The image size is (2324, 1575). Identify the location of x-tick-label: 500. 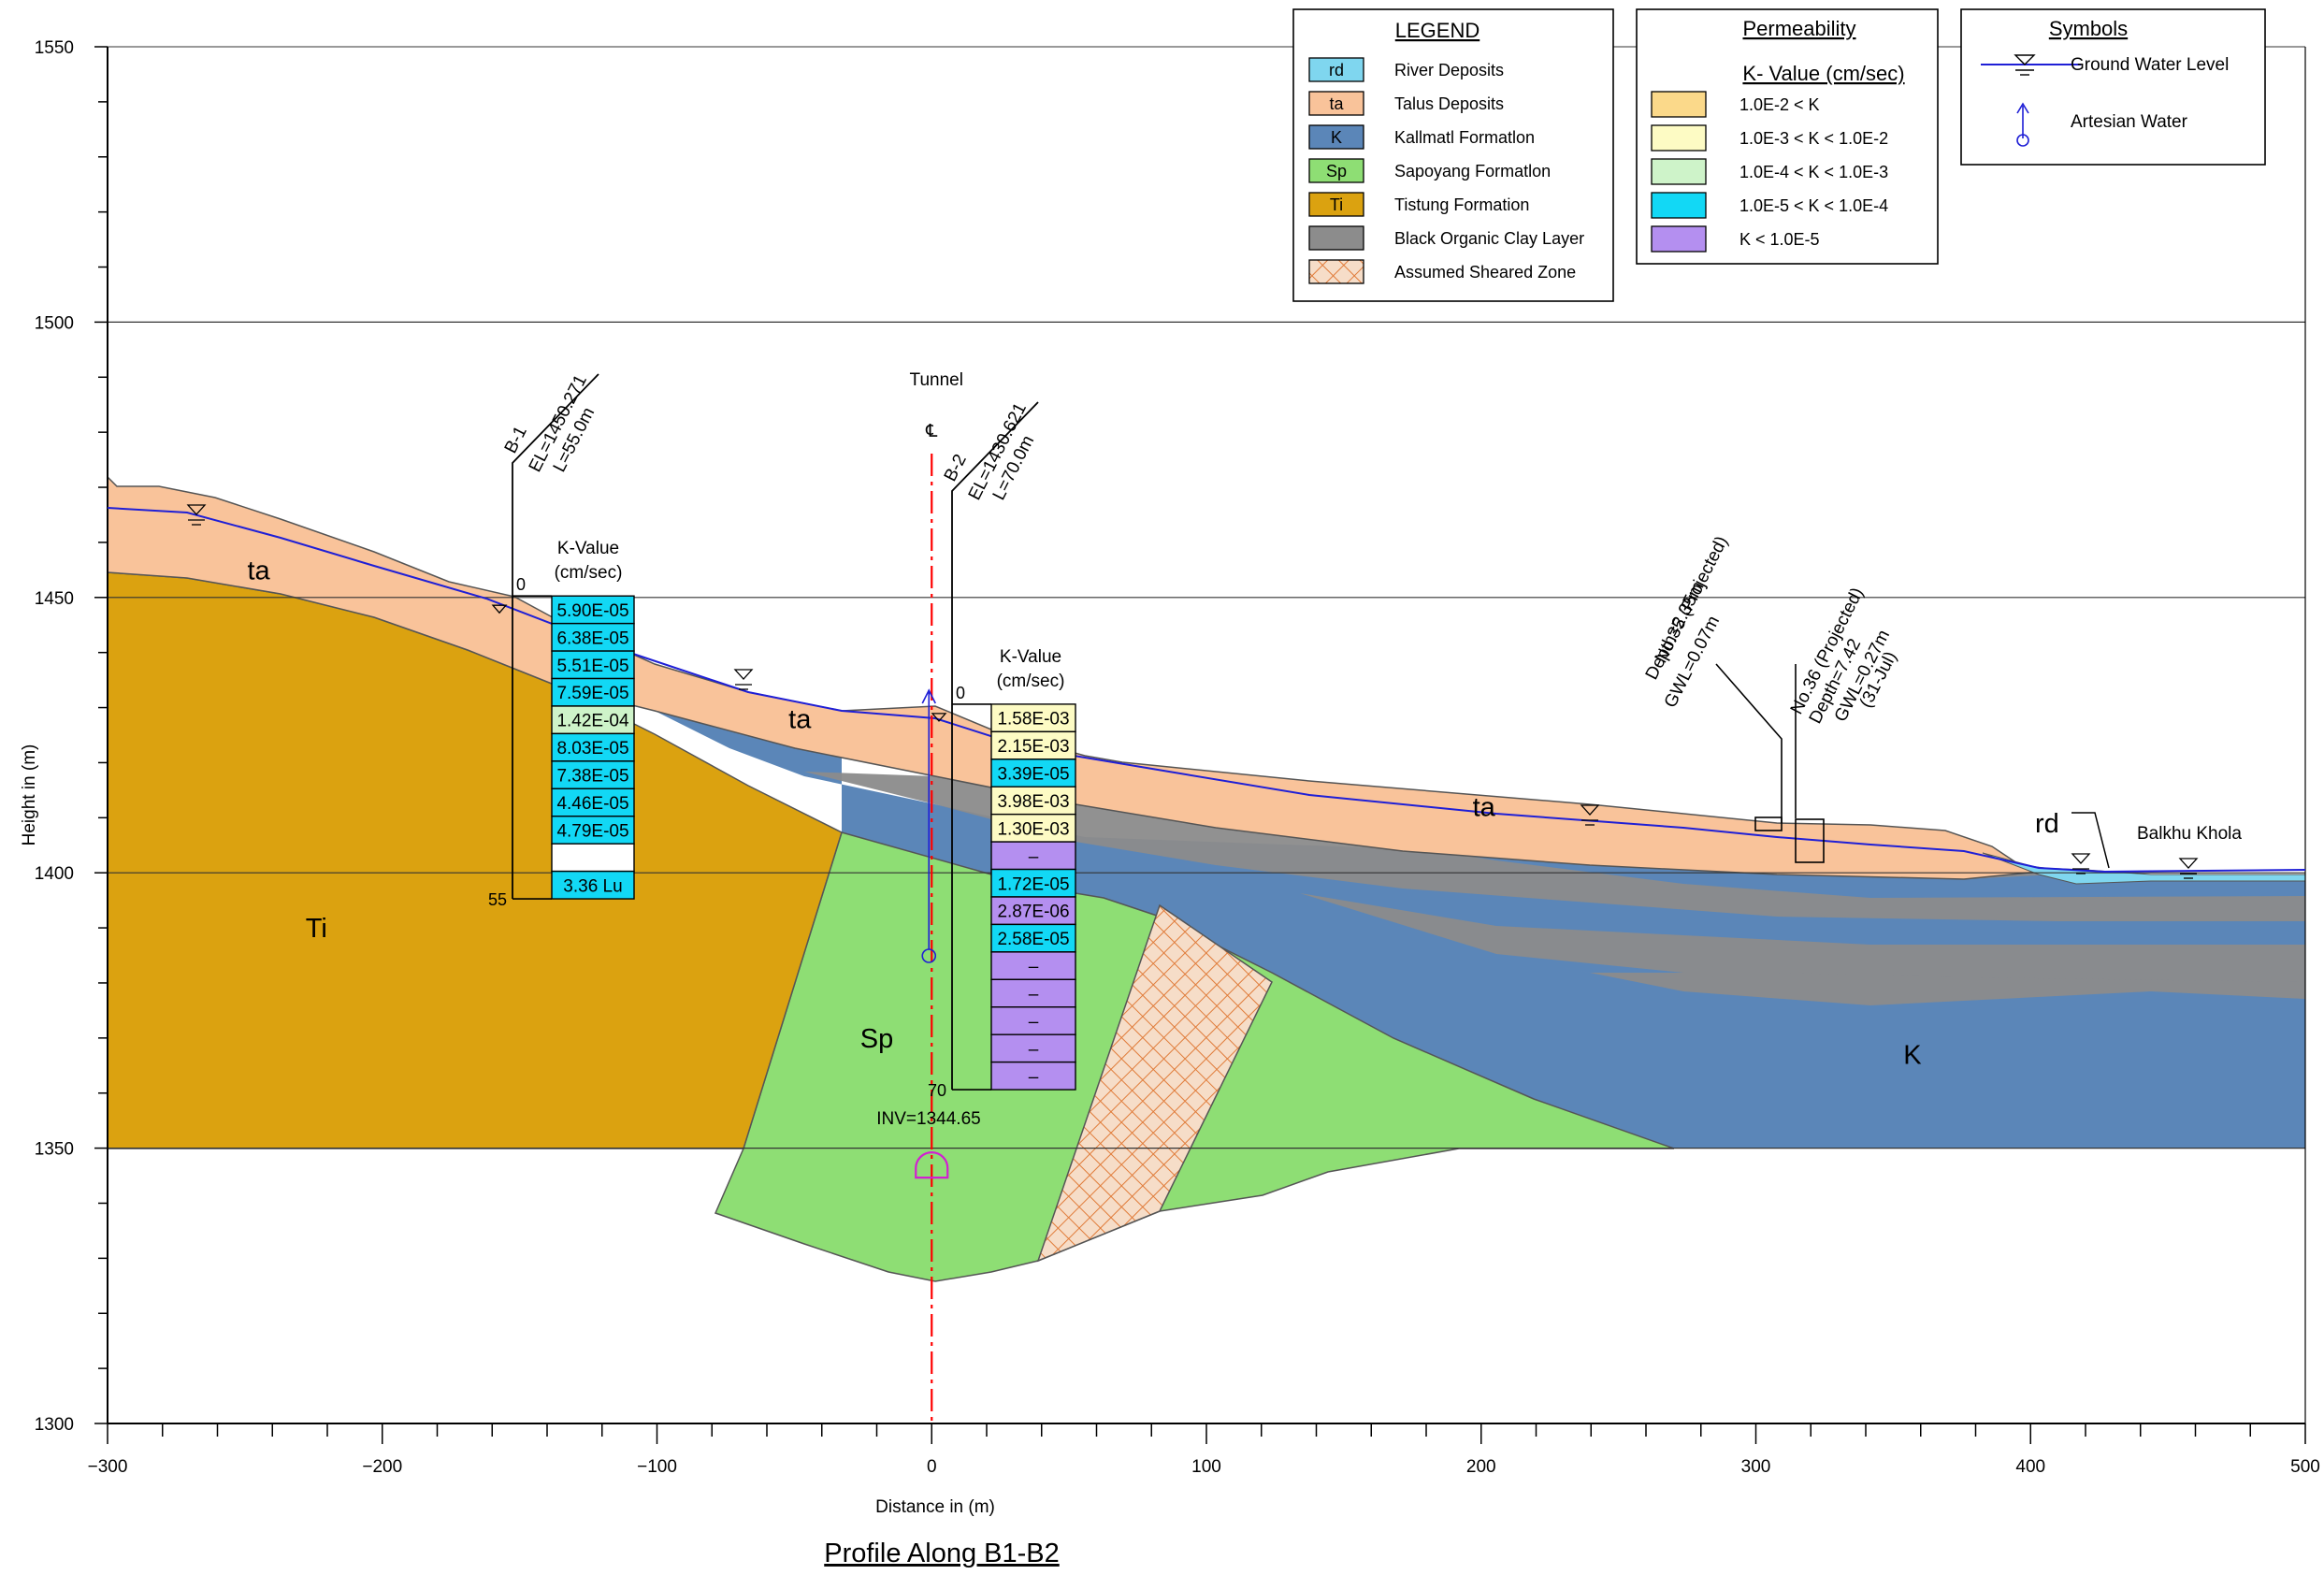
(2305, 1467).